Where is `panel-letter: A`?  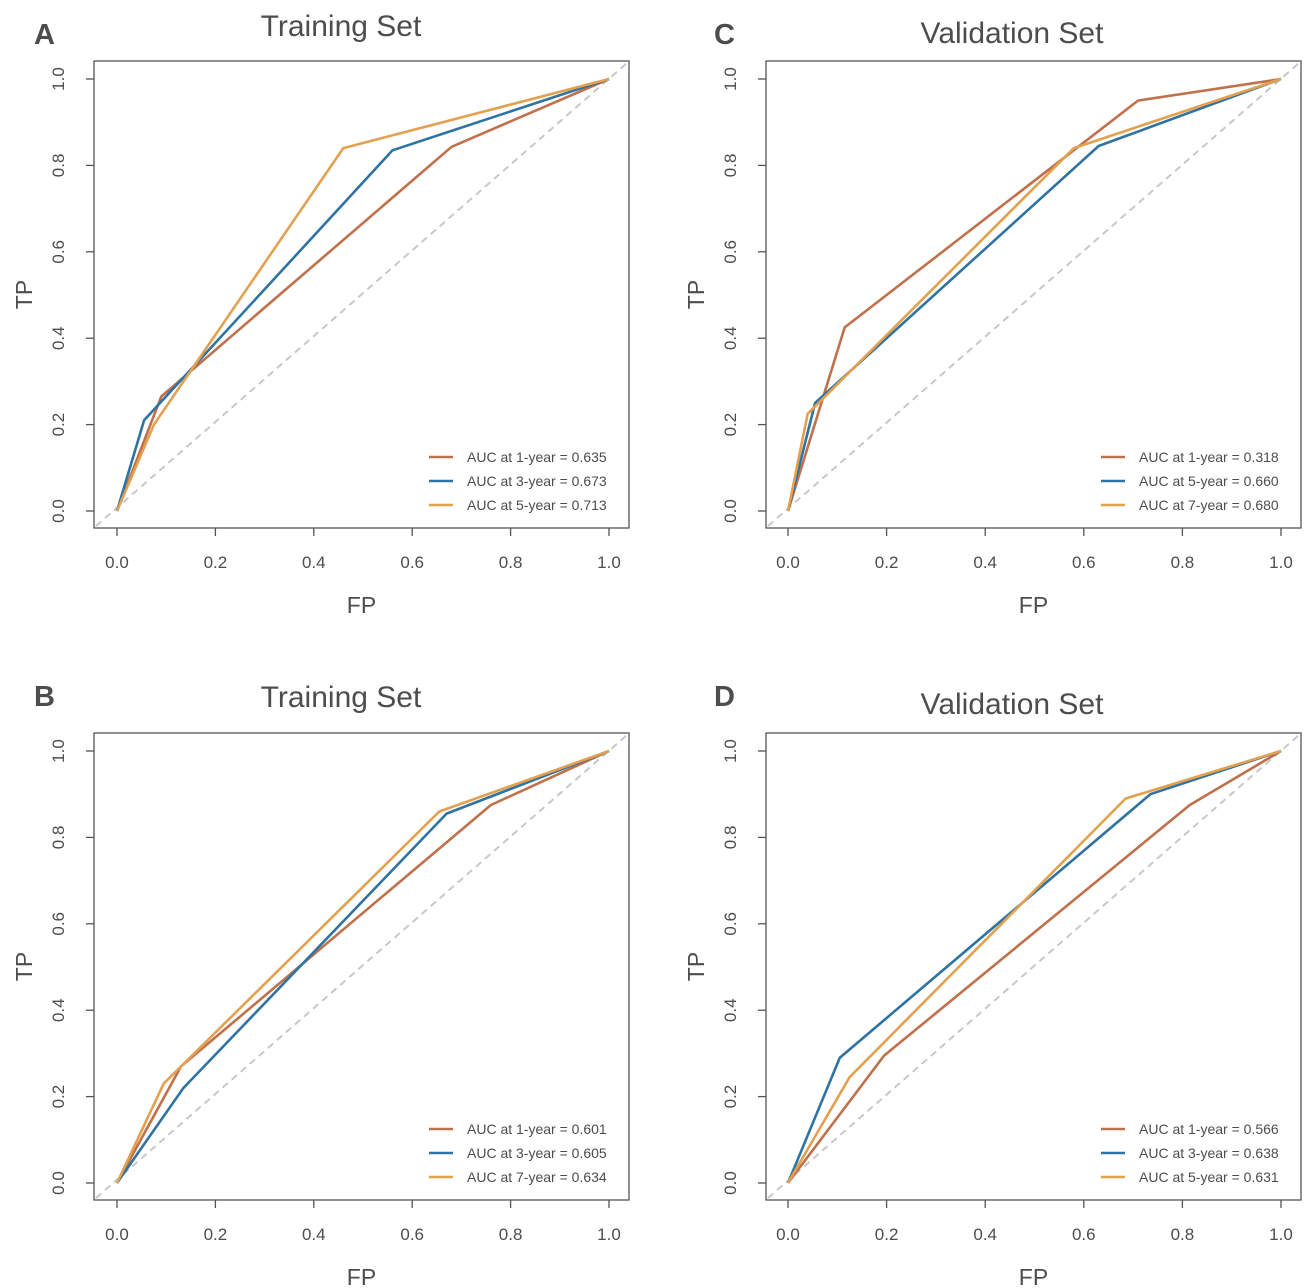 panel-letter: A is located at coordinates (44, 35).